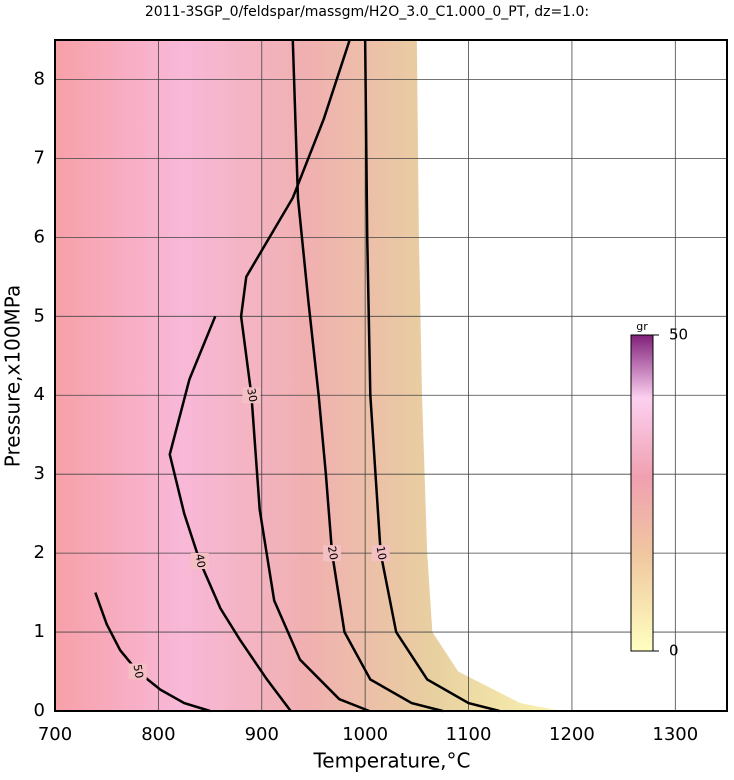  What do you see at coordinates (674, 651) in the screenshot?
I see `colorbar-tick-label: 0` at bounding box center [674, 651].